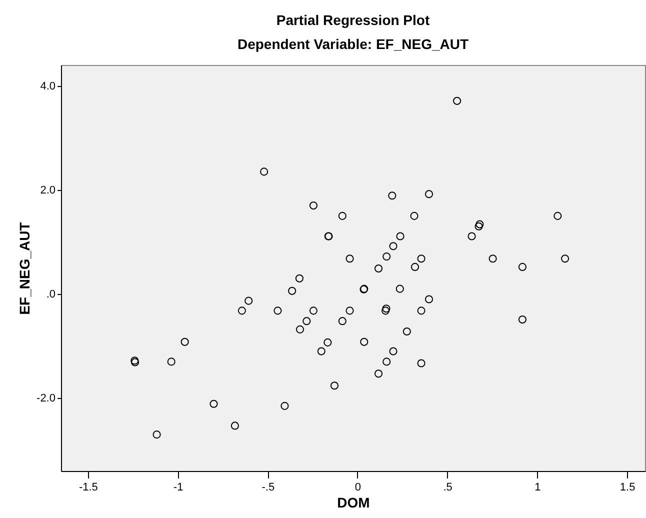 The image size is (646, 518). I want to click on y-tick-label: .0, so click(51, 294).